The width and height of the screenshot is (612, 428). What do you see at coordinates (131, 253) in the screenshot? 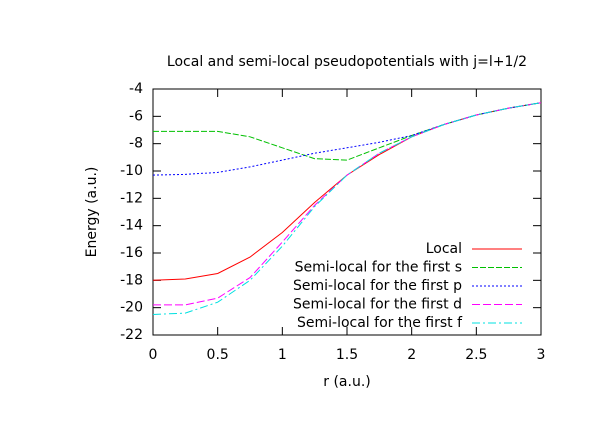
I see `y-tick-label: -16` at bounding box center [131, 253].